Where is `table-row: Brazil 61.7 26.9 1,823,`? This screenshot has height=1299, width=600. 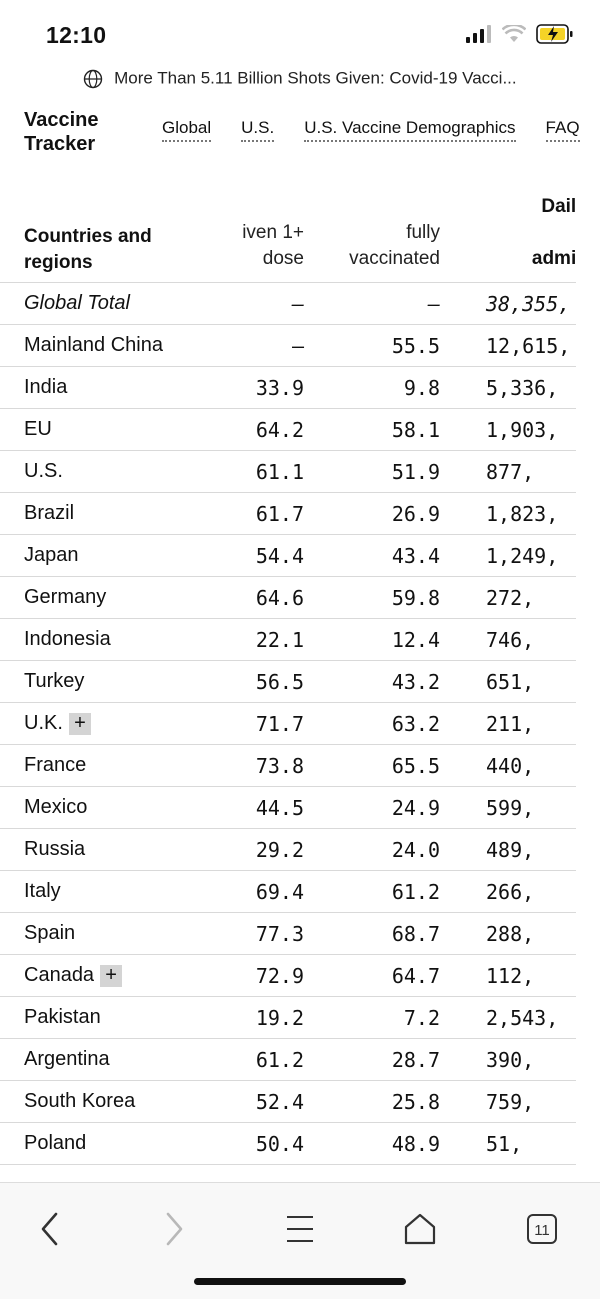 table-row: Brazil 61.7 26.9 1,823, is located at coordinates (288, 514).